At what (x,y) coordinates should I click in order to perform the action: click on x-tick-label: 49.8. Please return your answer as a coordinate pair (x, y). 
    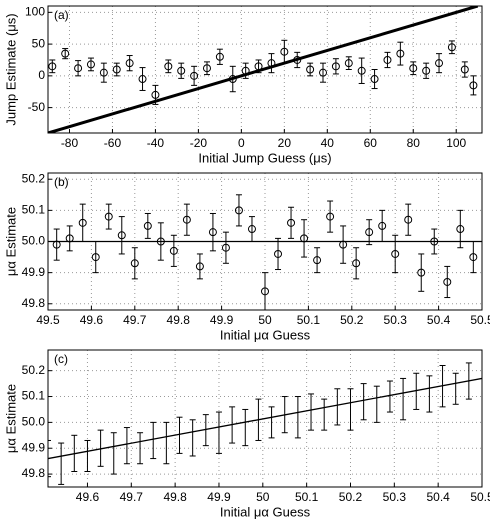
    Looking at the image, I should click on (175, 497).